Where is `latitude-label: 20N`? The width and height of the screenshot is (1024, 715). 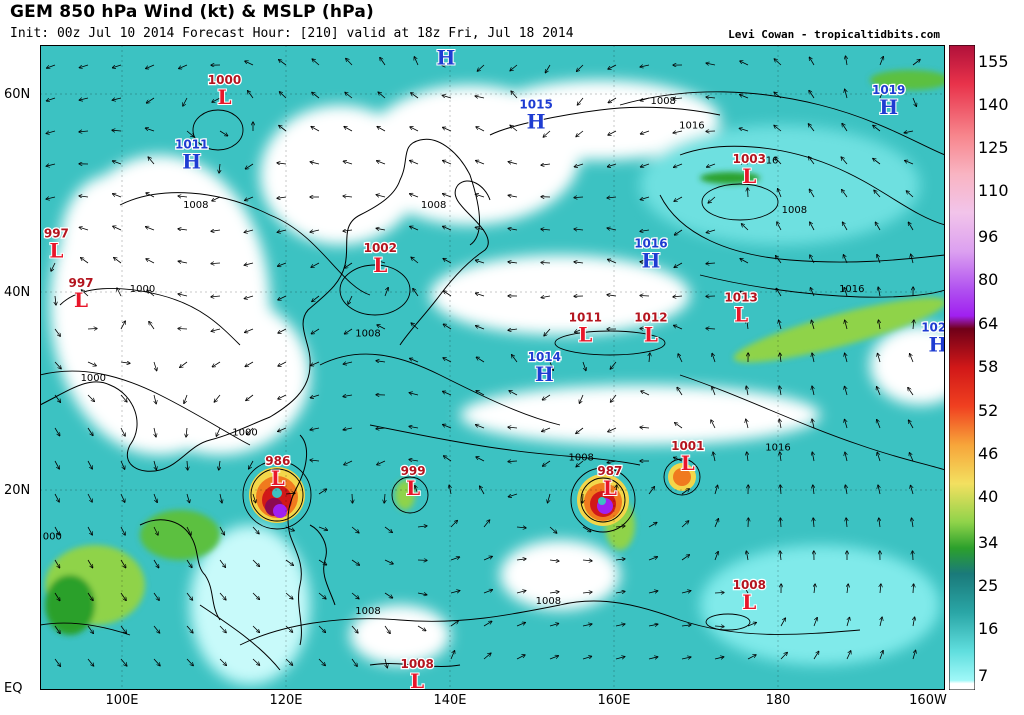 latitude-label: 20N is located at coordinates (17, 490).